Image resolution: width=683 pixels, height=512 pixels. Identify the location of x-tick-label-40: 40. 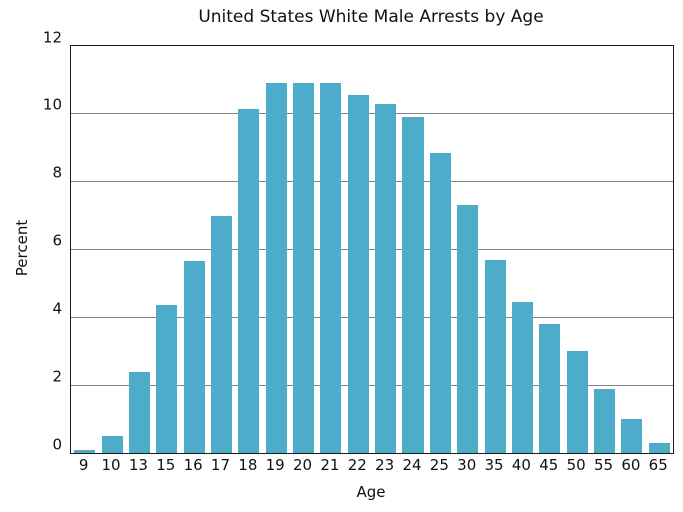
(521, 465).